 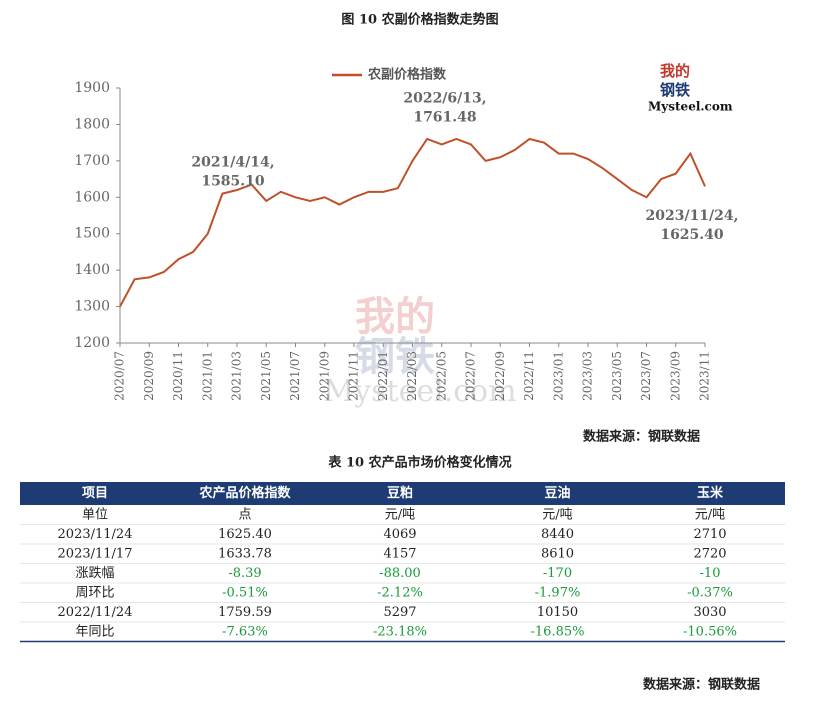 I want to click on table-cell: 2023/11/17, so click(x=95, y=553).